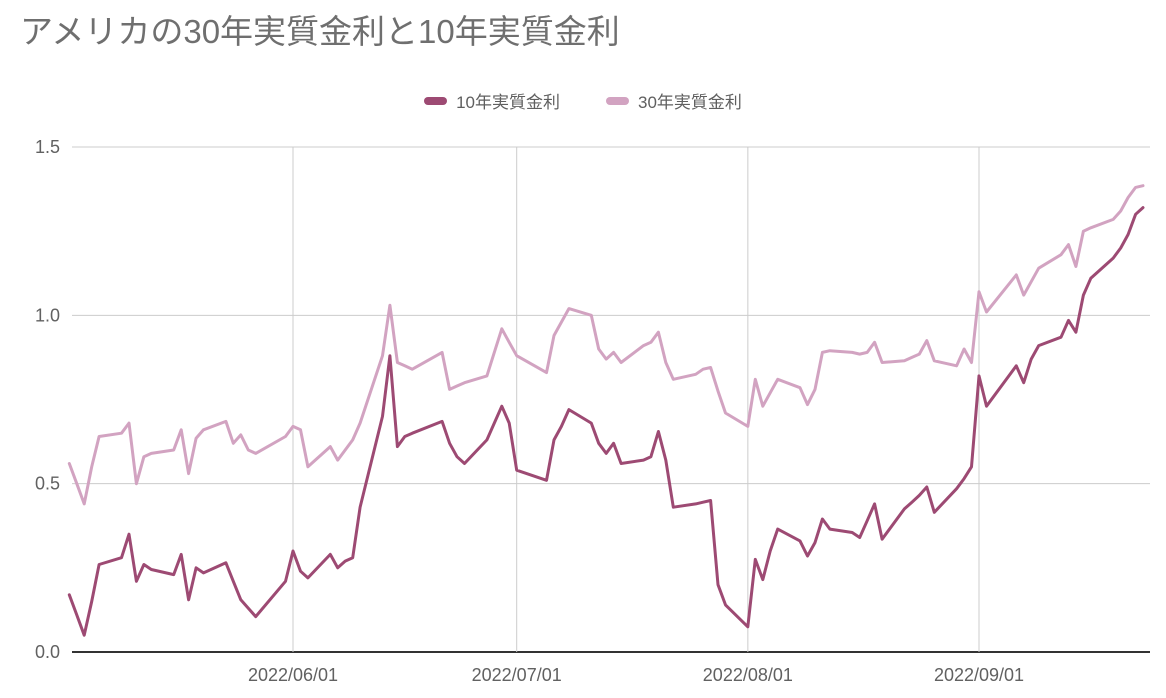 The image size is (1166, 698). I want to click on legend-item-10y: 10年実質金利, so click(492, 100).